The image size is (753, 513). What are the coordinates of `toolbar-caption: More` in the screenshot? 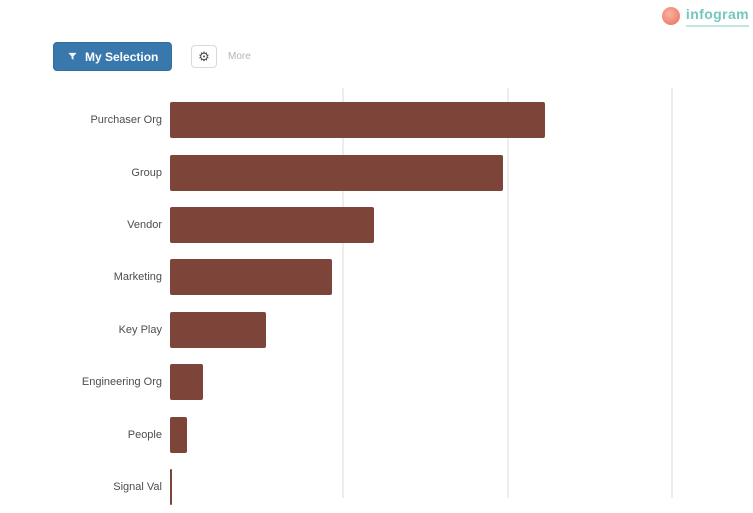 It's located at (239, 56).